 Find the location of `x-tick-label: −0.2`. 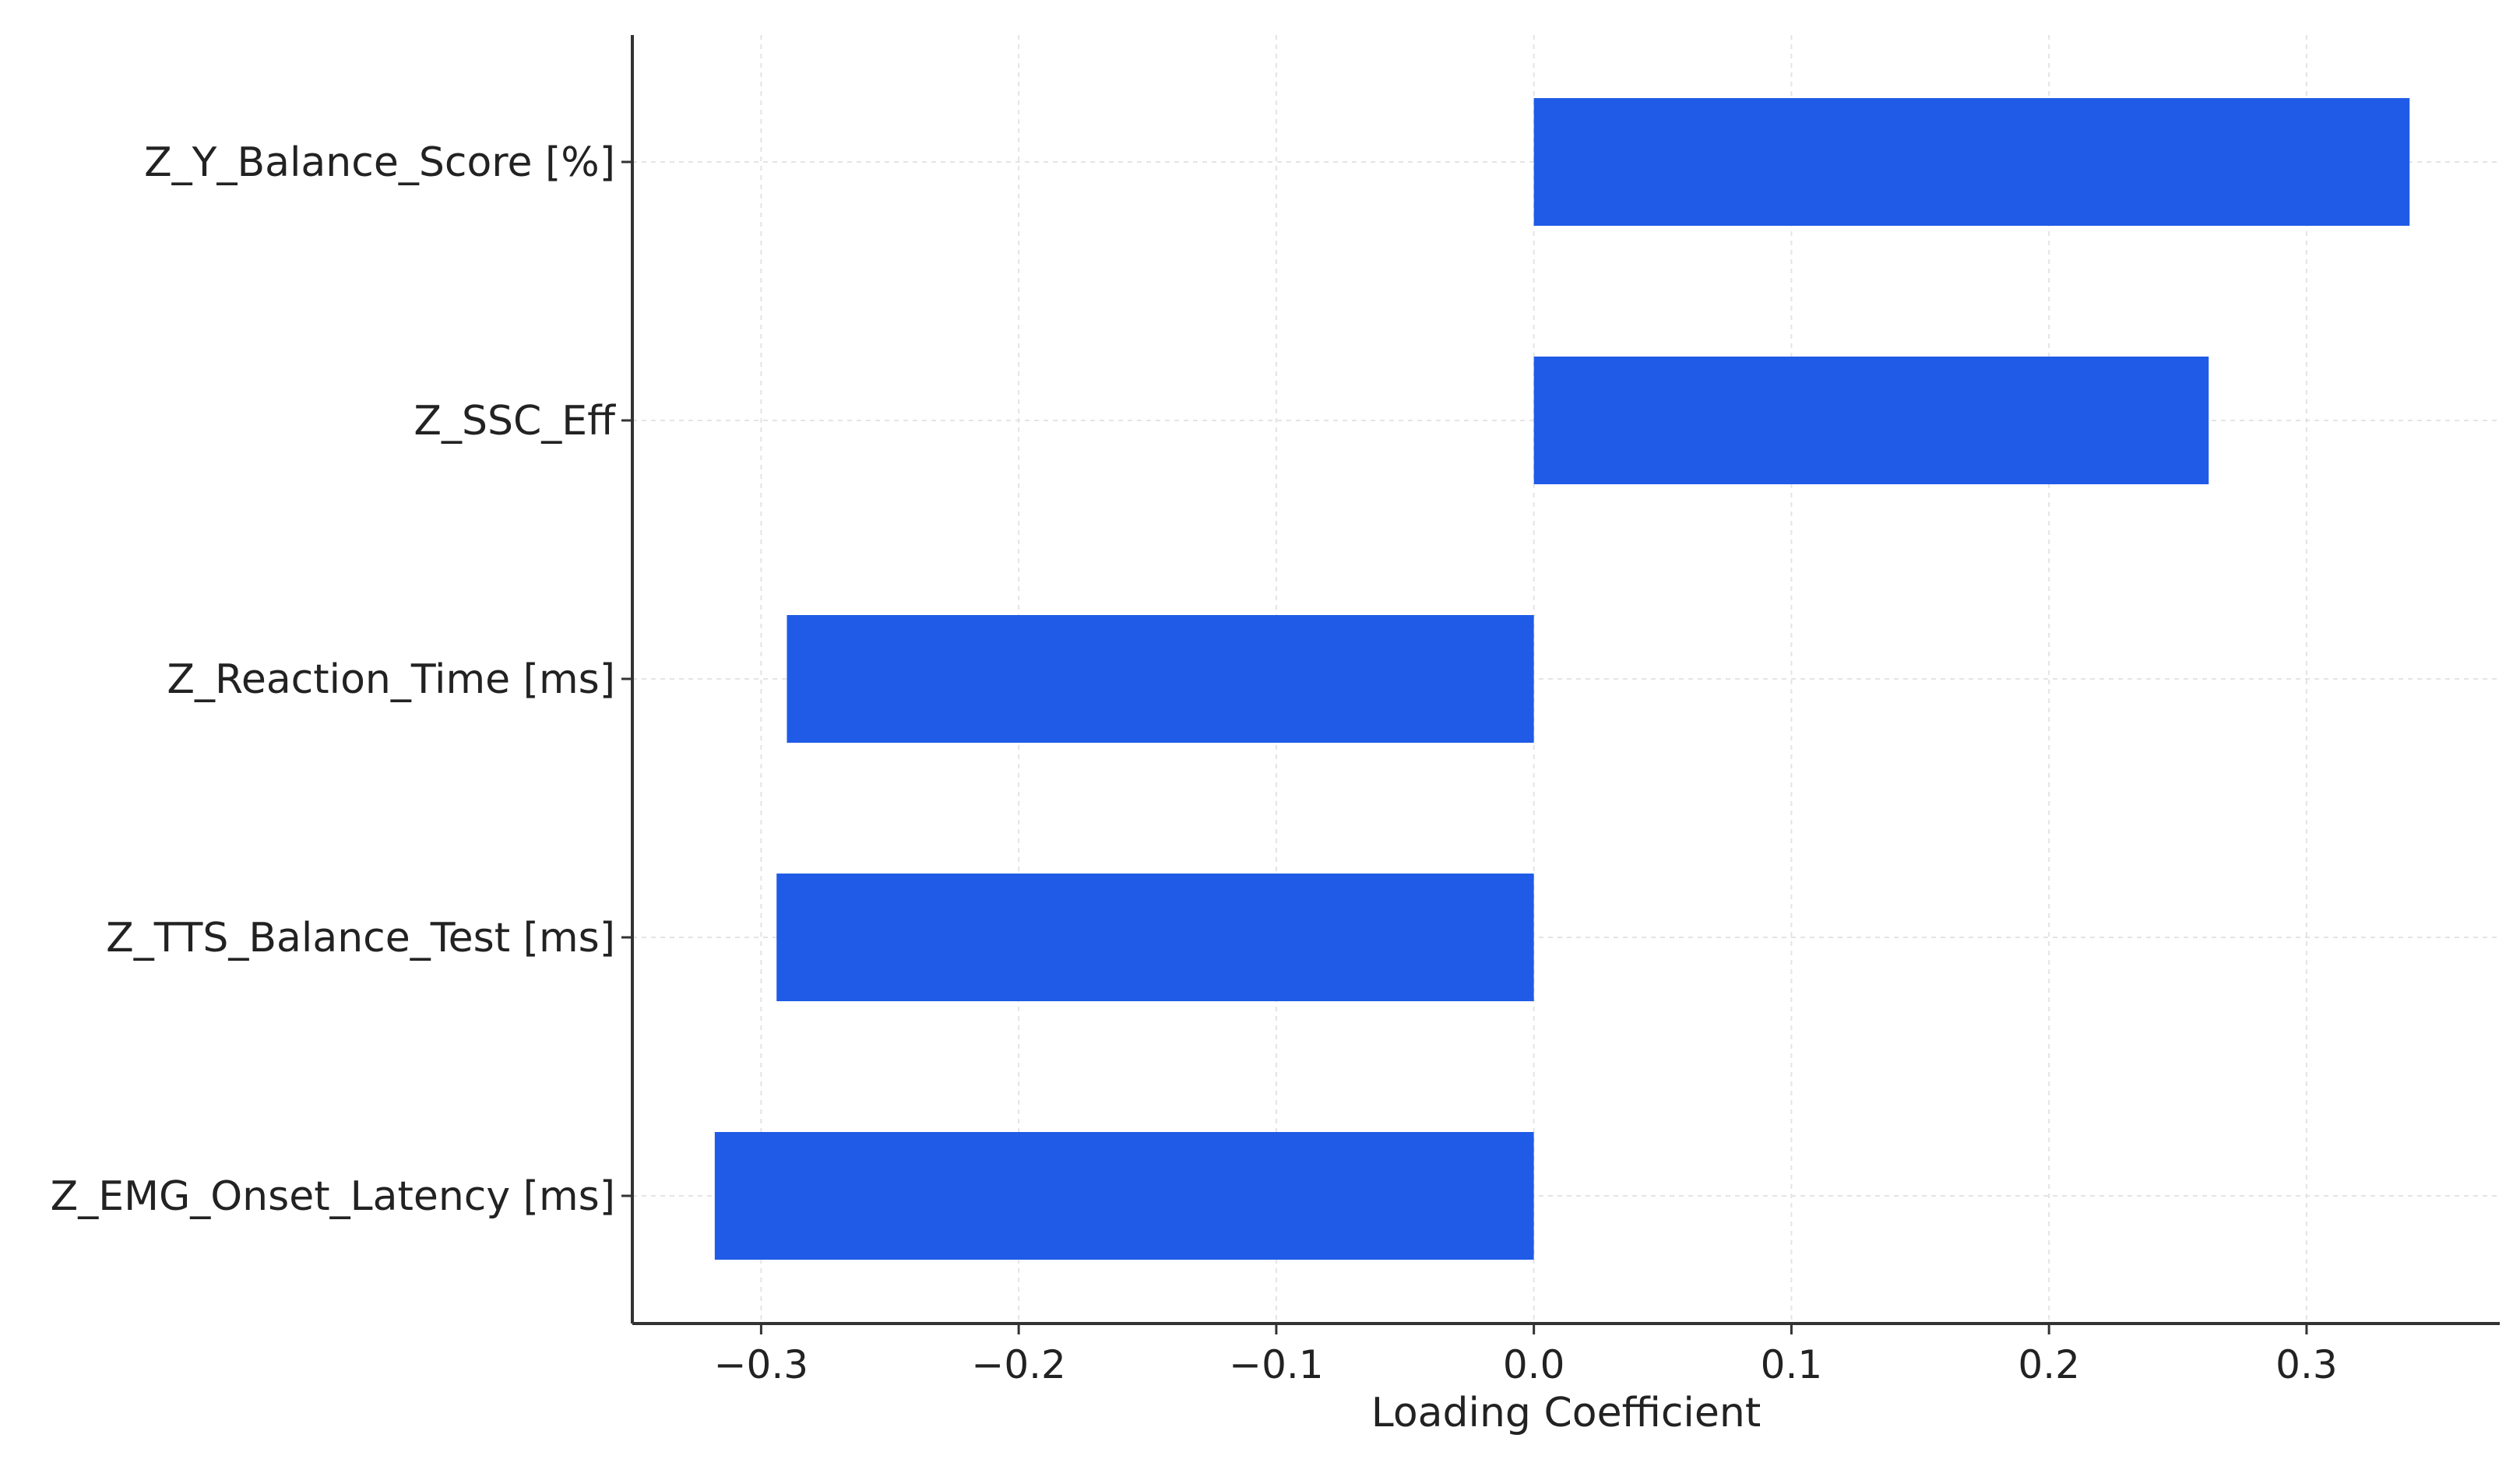

x-tick-label: −0.2 is located at coordinates (1018, 1364).